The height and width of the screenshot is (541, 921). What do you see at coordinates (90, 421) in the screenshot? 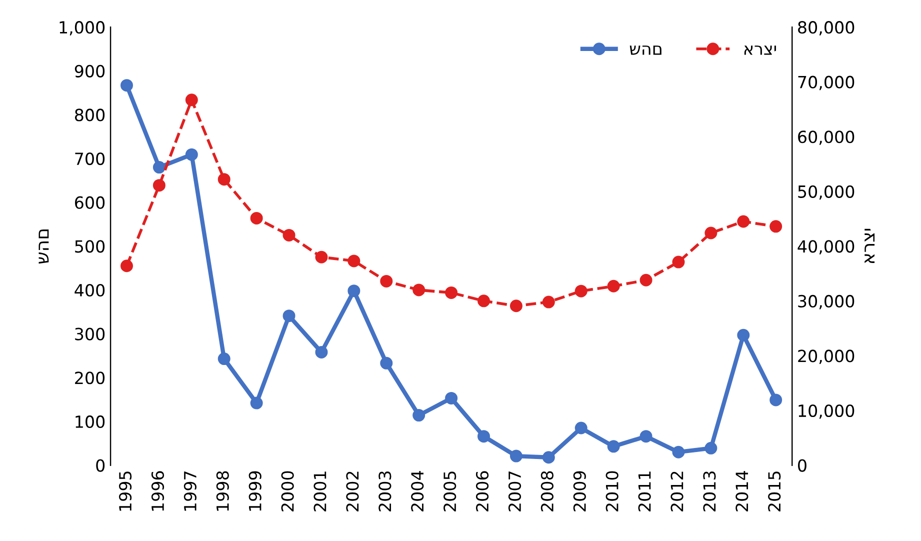
I see `y-tick-label: 100` at bounding box center [90, 421].